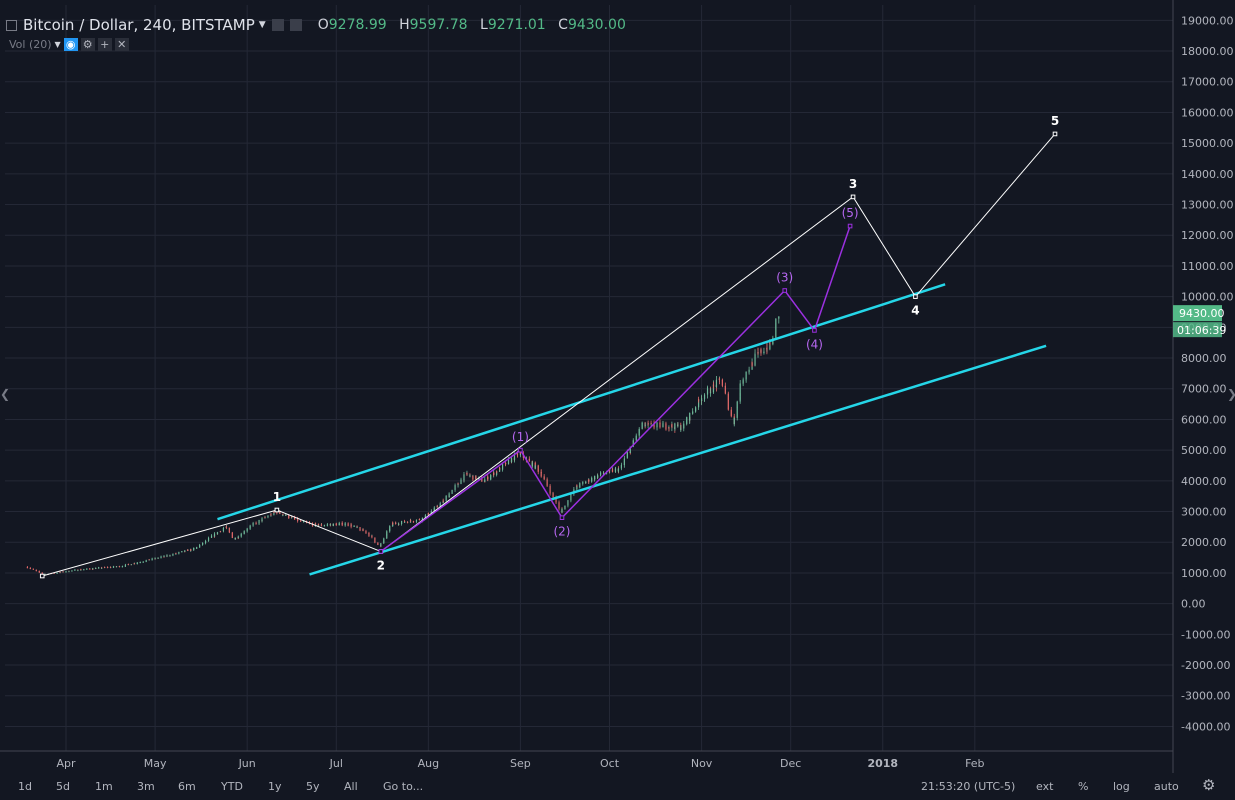 This screenshot has width=1235, height=800. What do you see at coordinates (1207, 235) in the screenshot?
I see `y-tick-label: 12000.00` at bounding box center [1207, 235].